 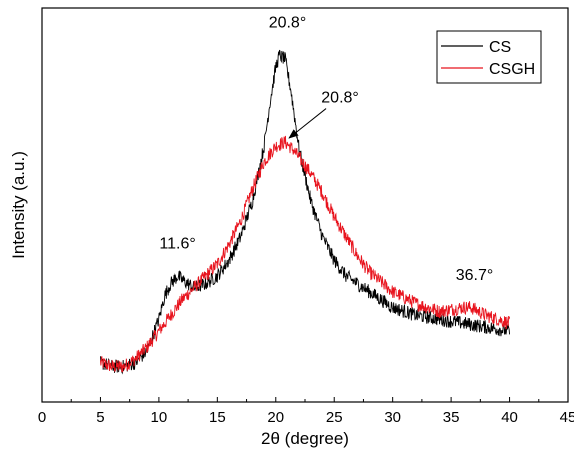 I want to click on x-tick-label: 30, so click(x=392, y=417).